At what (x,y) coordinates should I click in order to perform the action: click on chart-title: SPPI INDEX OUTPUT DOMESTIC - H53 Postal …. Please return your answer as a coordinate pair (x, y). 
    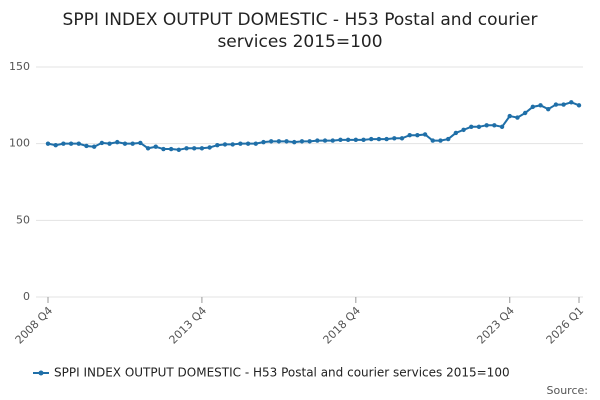
    Looking at the image, I should click on (300, 20).